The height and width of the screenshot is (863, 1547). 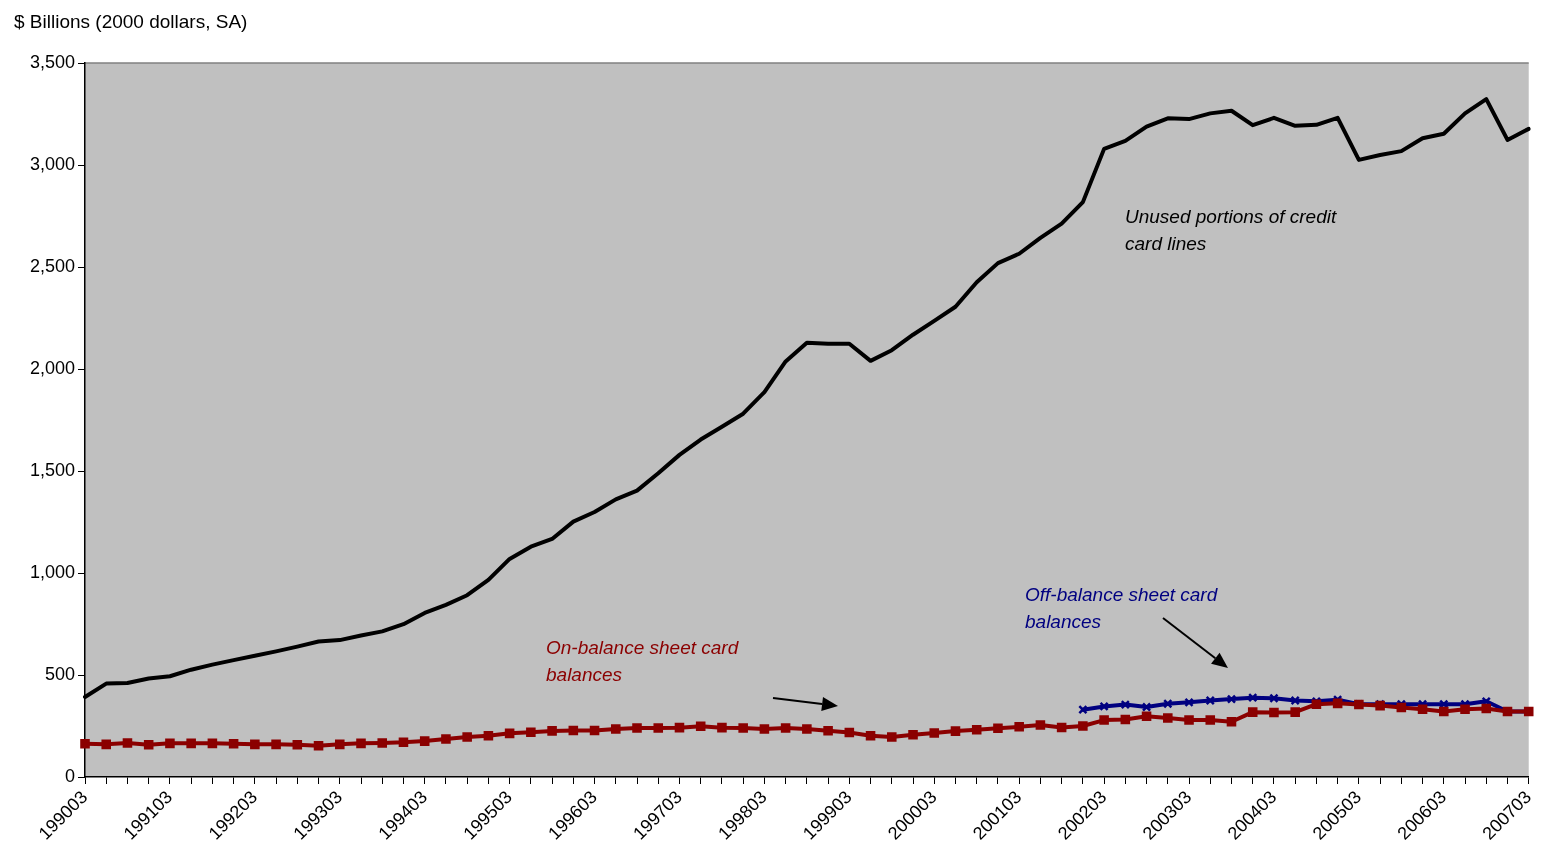 What do you see at coordinates (52, 571) in the screenshot?
I see `y-tick-label: 1,000` at bounding box center [52, 571].